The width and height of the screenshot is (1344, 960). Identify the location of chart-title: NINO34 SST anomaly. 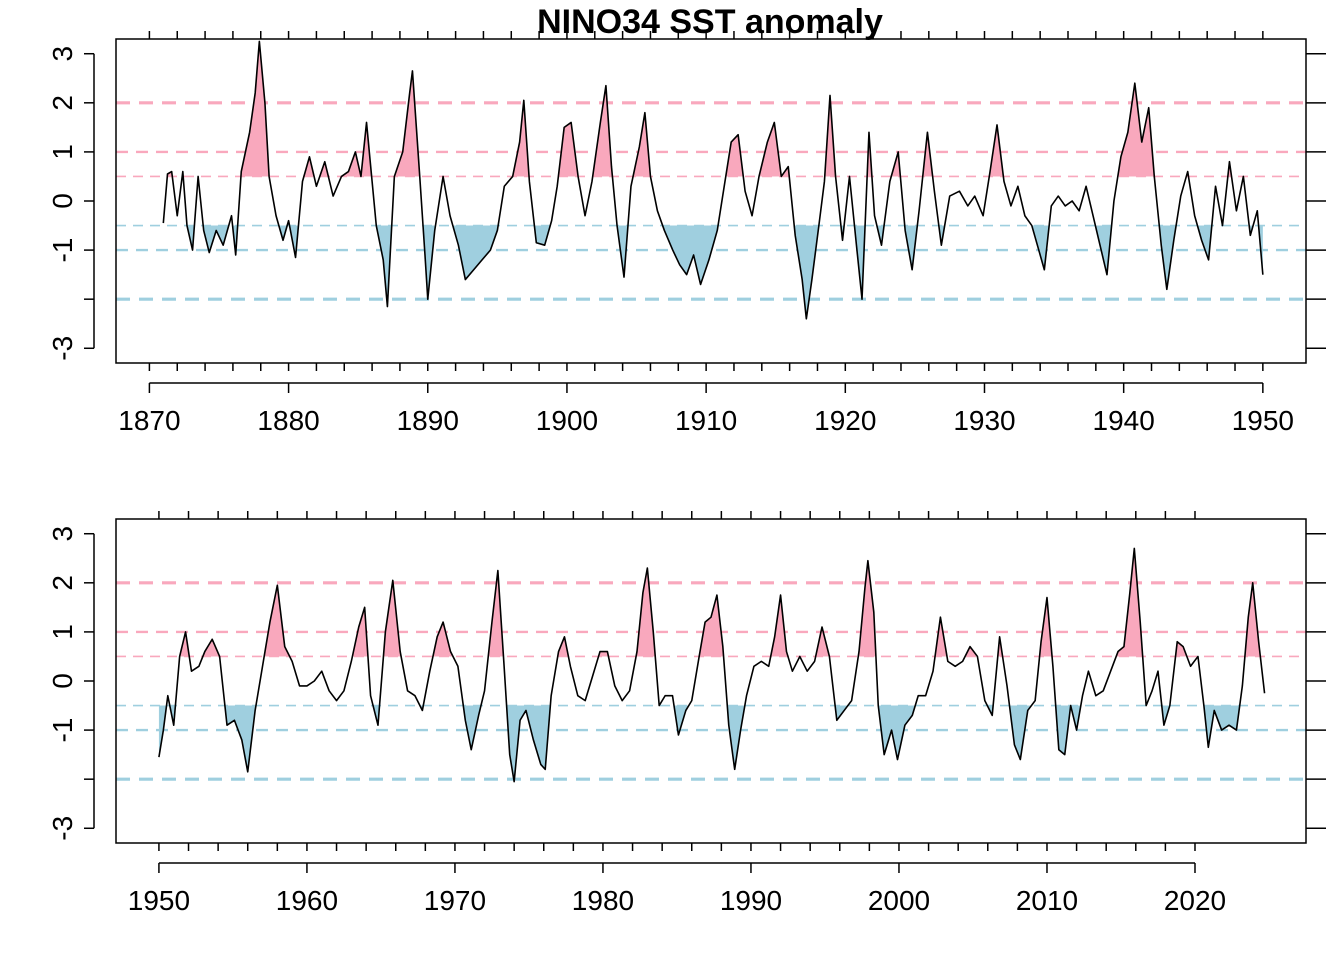
(710, 22).